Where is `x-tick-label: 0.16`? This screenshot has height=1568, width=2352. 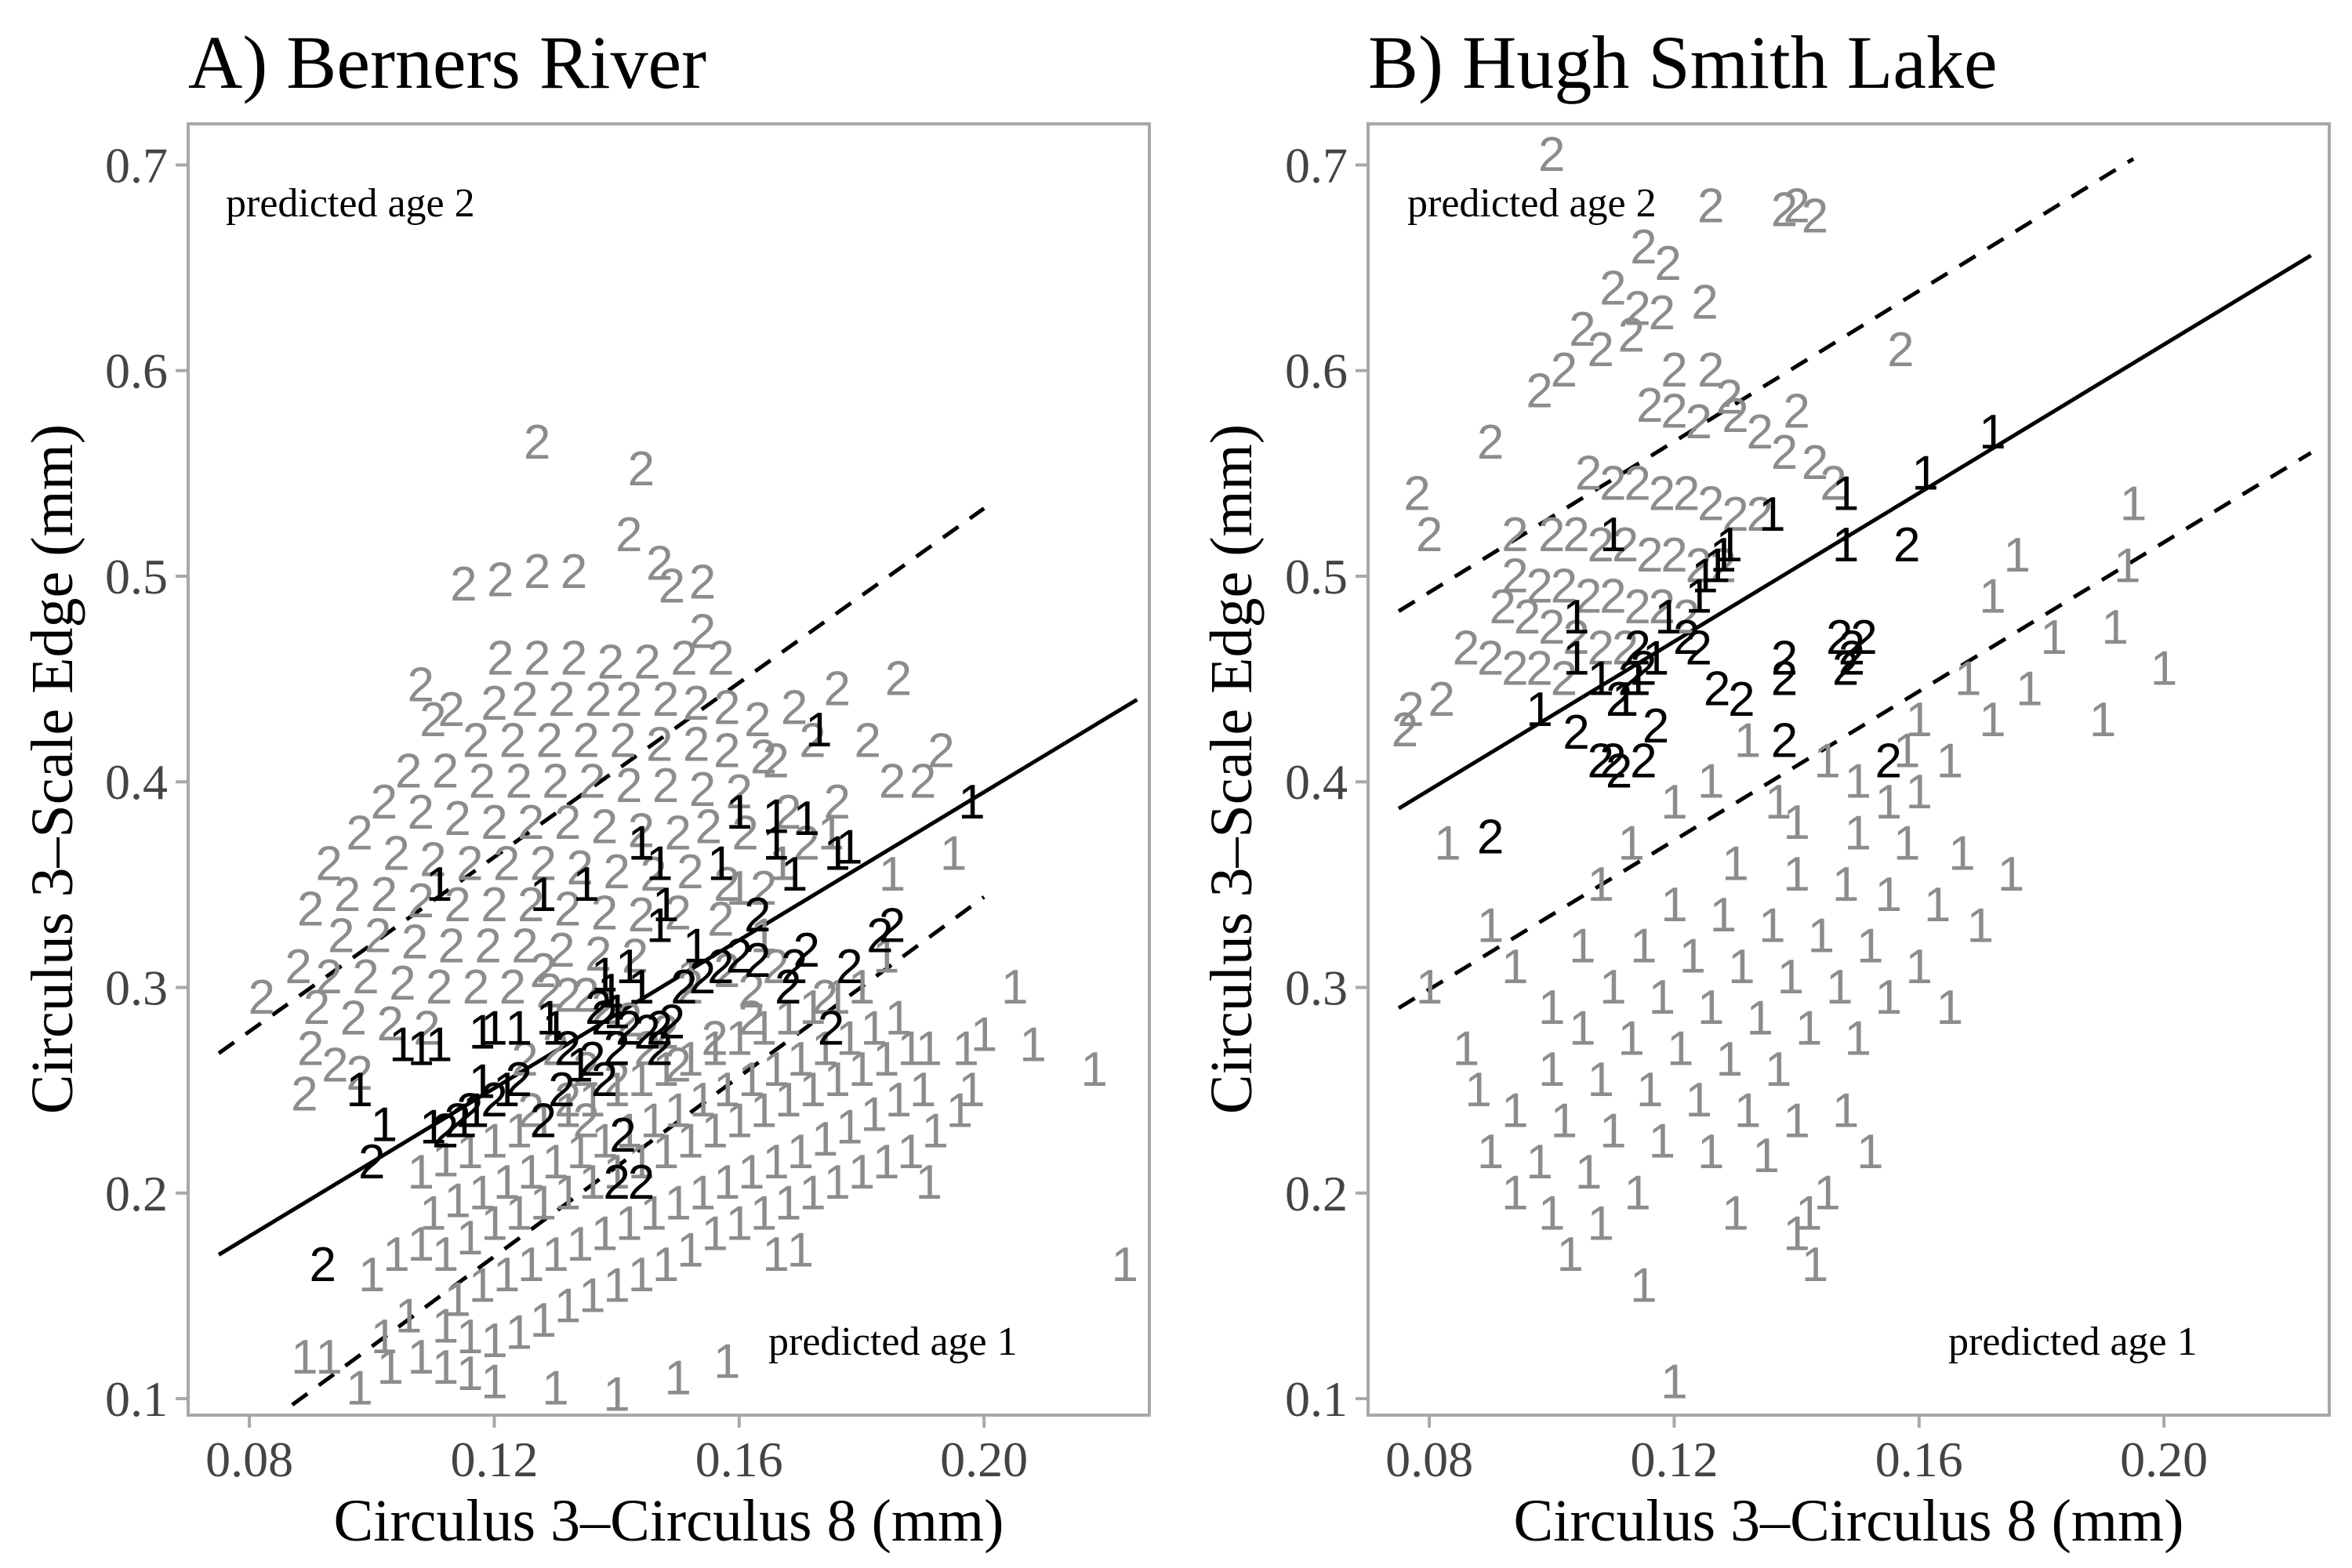
x-tick-label: 0.16 is located at coordinates (739, 1459).